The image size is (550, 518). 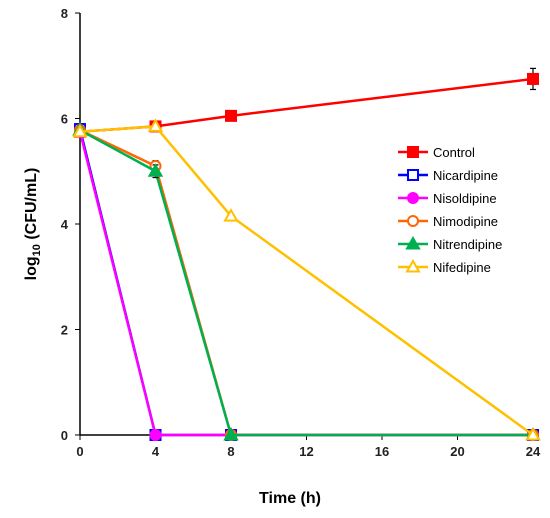 I want to click on legend-entry: Nisoldipine, so click(x=447, y=198).